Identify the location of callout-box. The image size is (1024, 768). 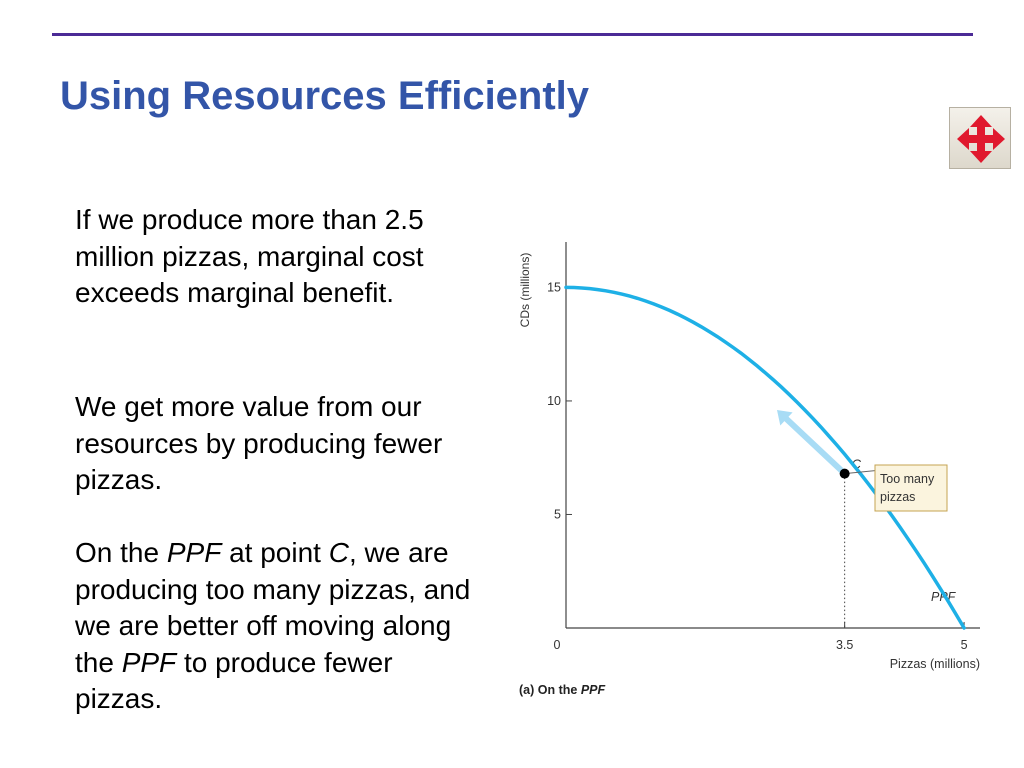
(911, 488).